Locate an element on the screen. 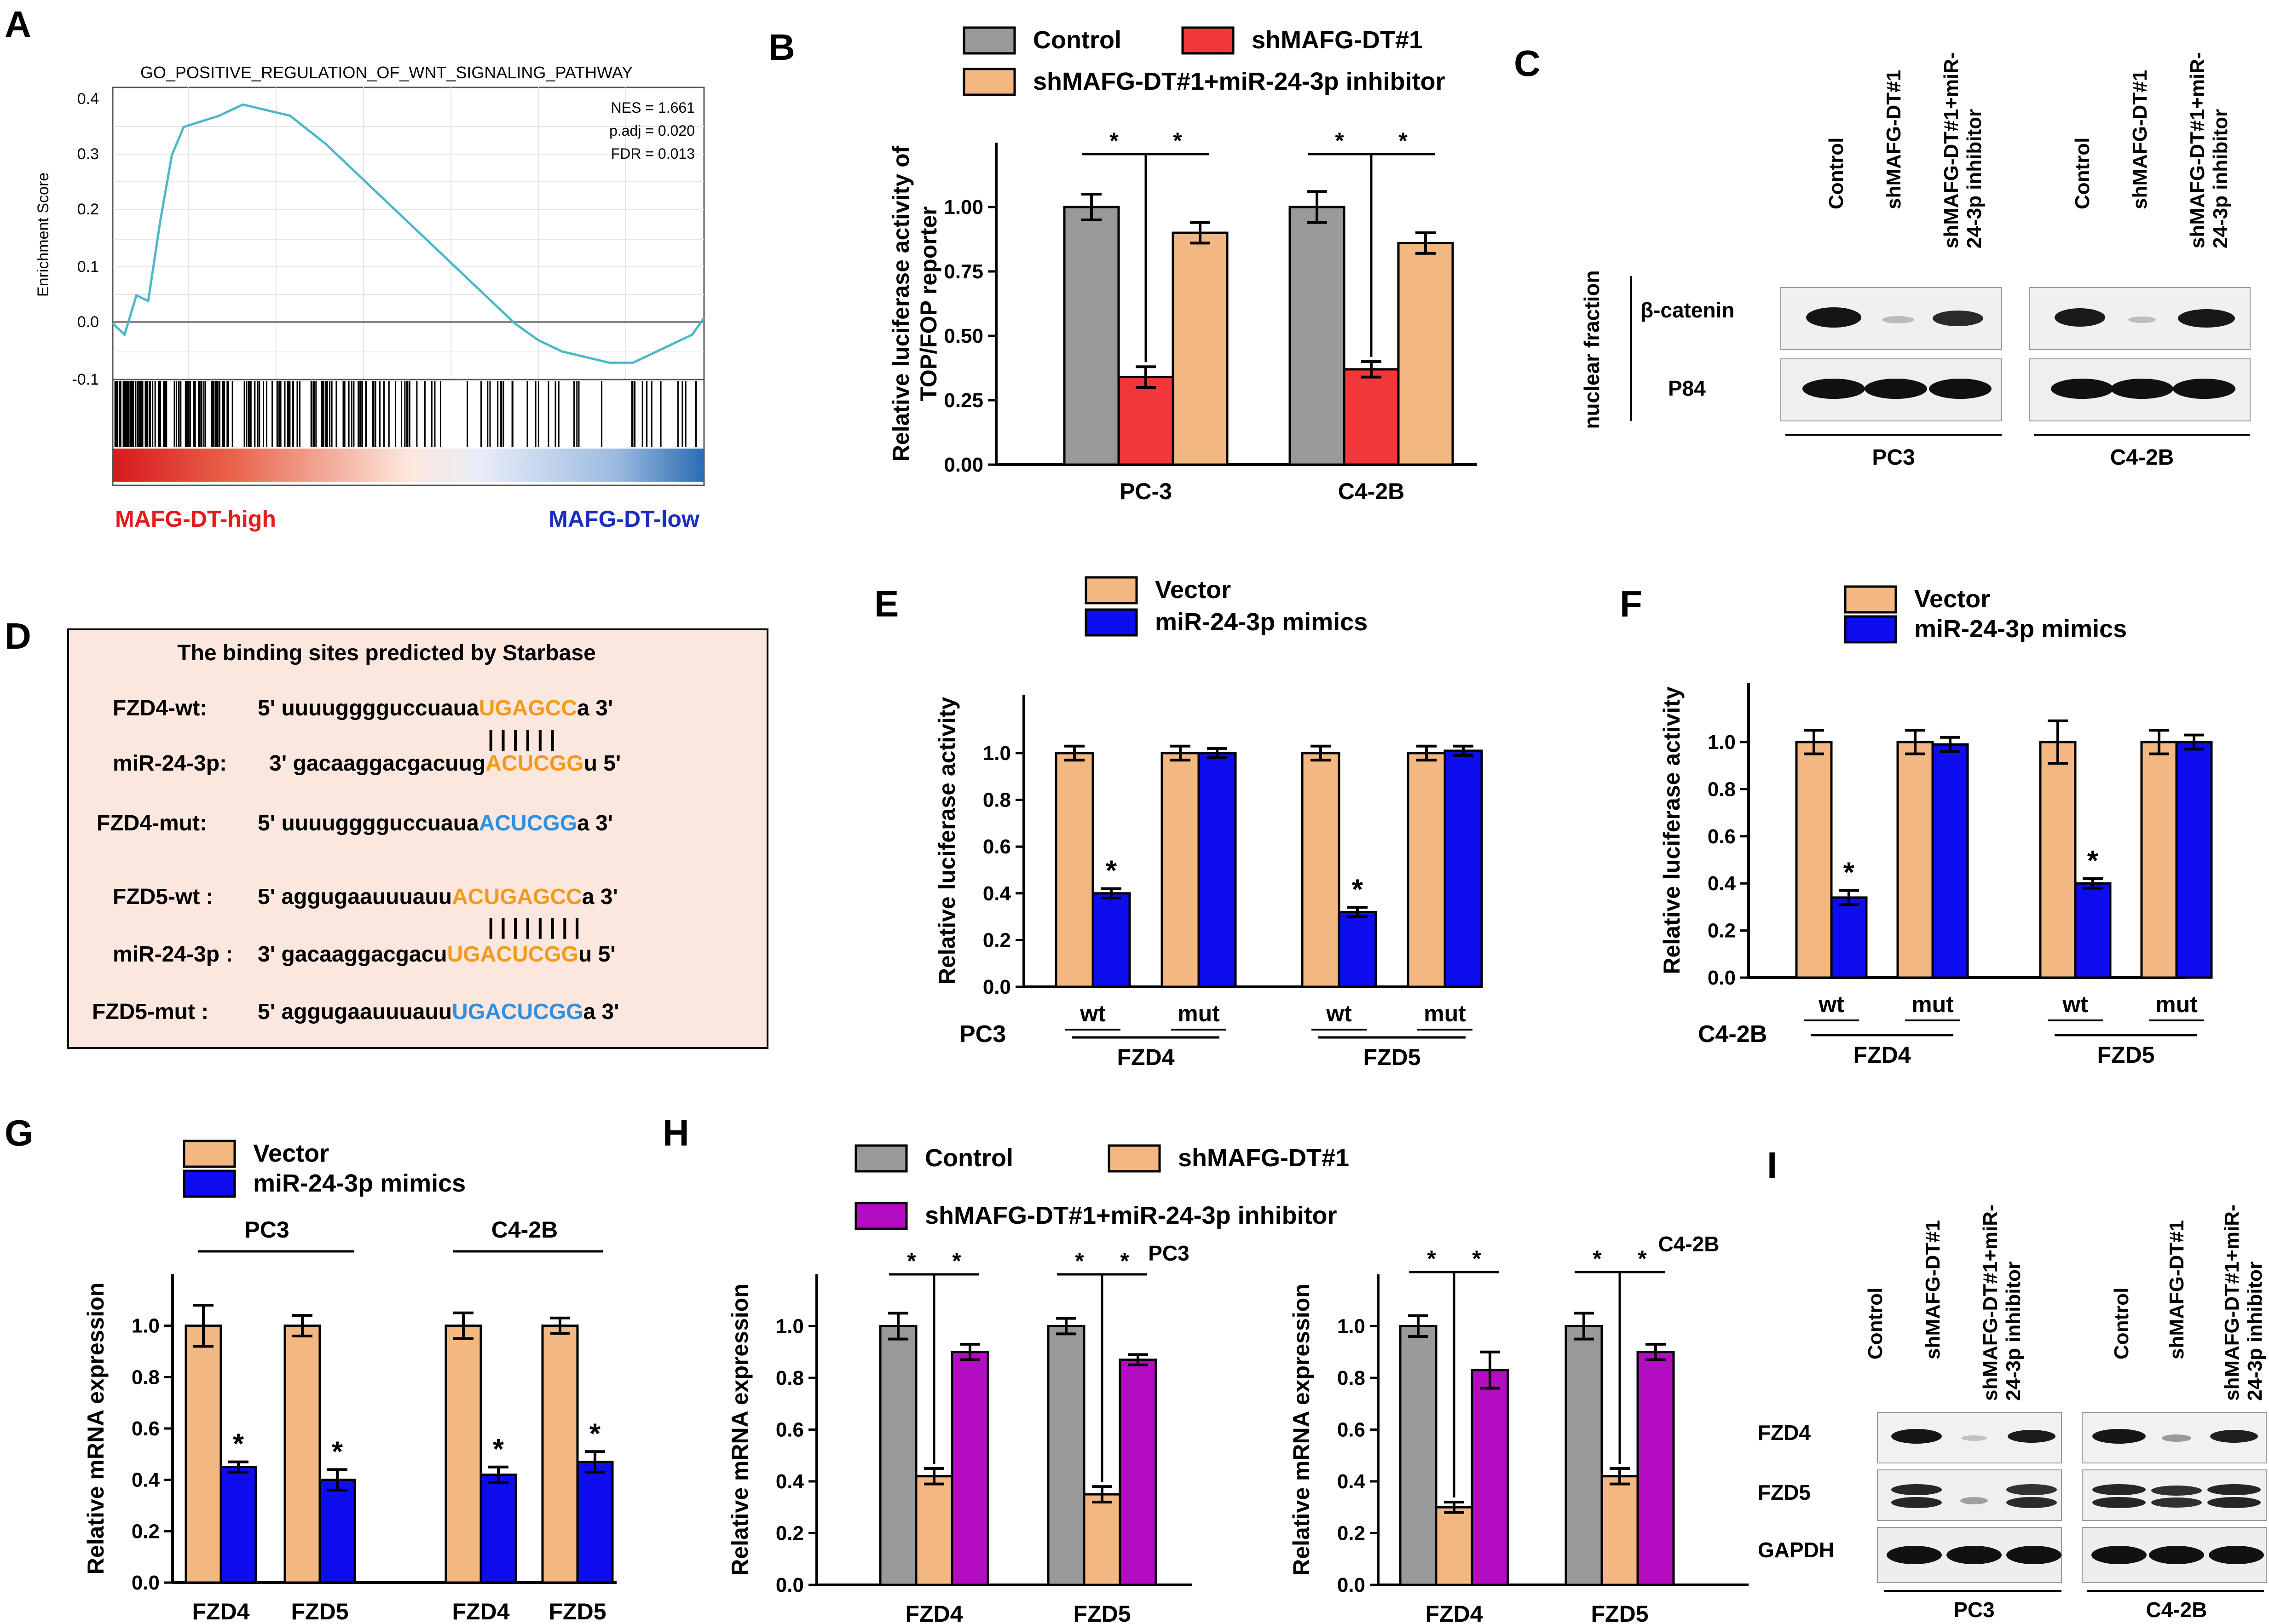 The width and height of the screenshot is (2269, 1624). gsea-nes: NES = 1.661 is located at coordinates (653, 108).